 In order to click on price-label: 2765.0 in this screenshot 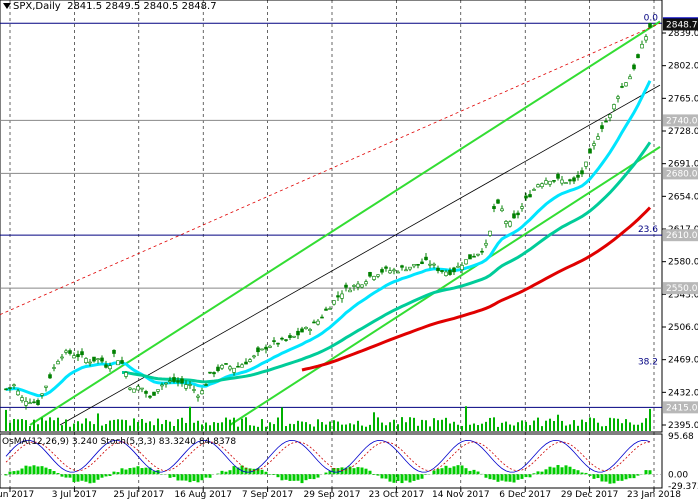, I will do `click(683, 99)`.